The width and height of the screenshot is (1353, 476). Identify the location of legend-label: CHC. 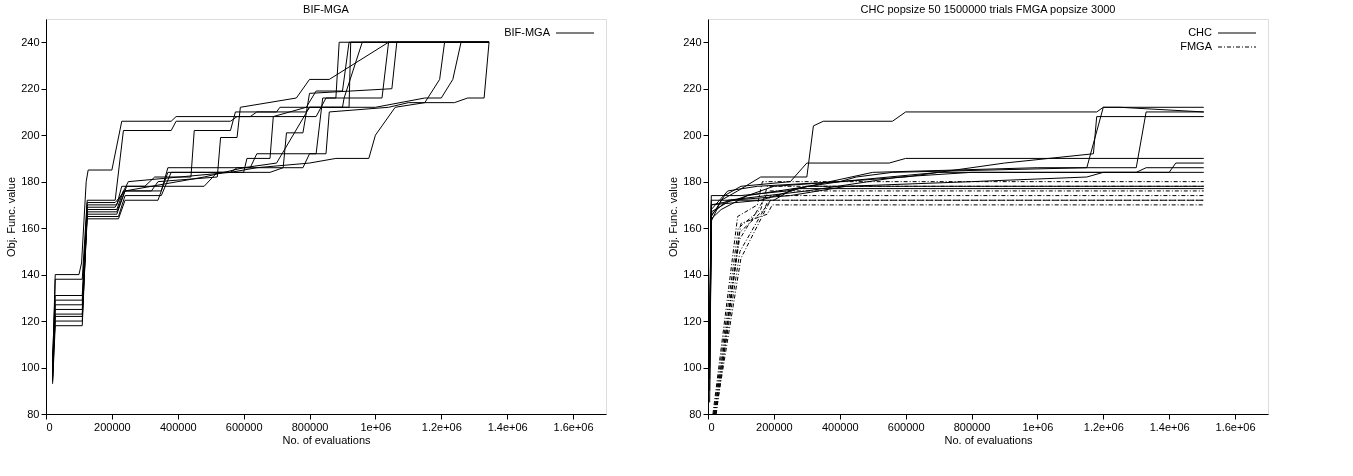
(1200, 32).